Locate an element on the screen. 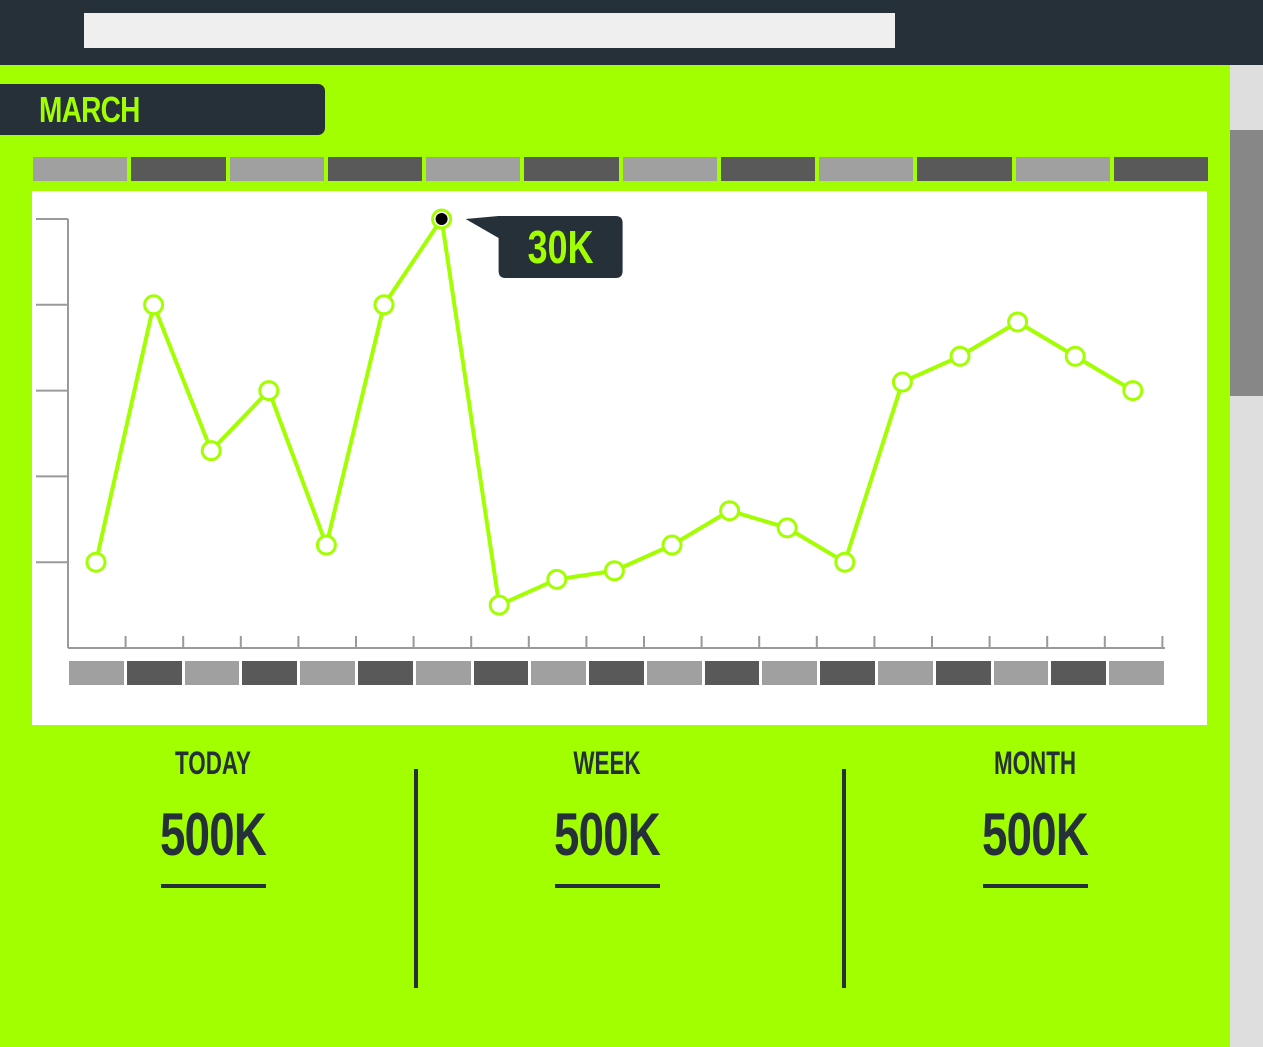  stat-week-label: WEEK is located at coordinates (607, 763).